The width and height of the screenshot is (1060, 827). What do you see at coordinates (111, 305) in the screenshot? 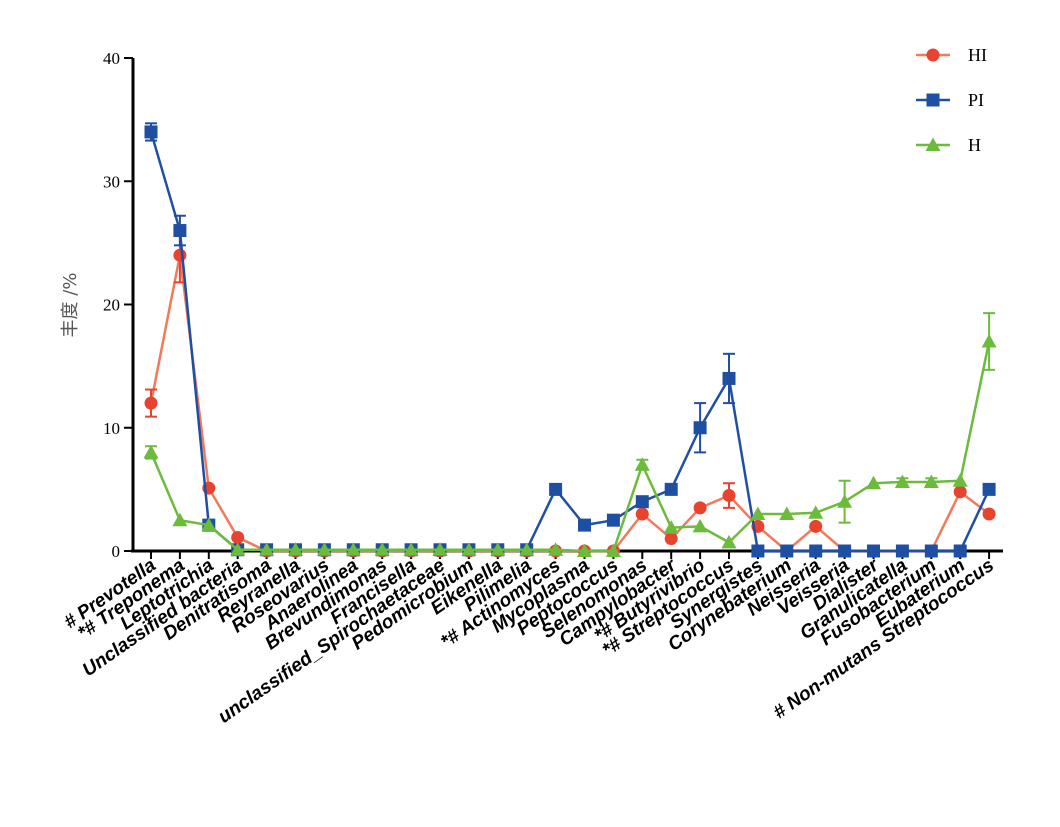
I see `y-tick-label: 20` at bounding box center [111, 305].